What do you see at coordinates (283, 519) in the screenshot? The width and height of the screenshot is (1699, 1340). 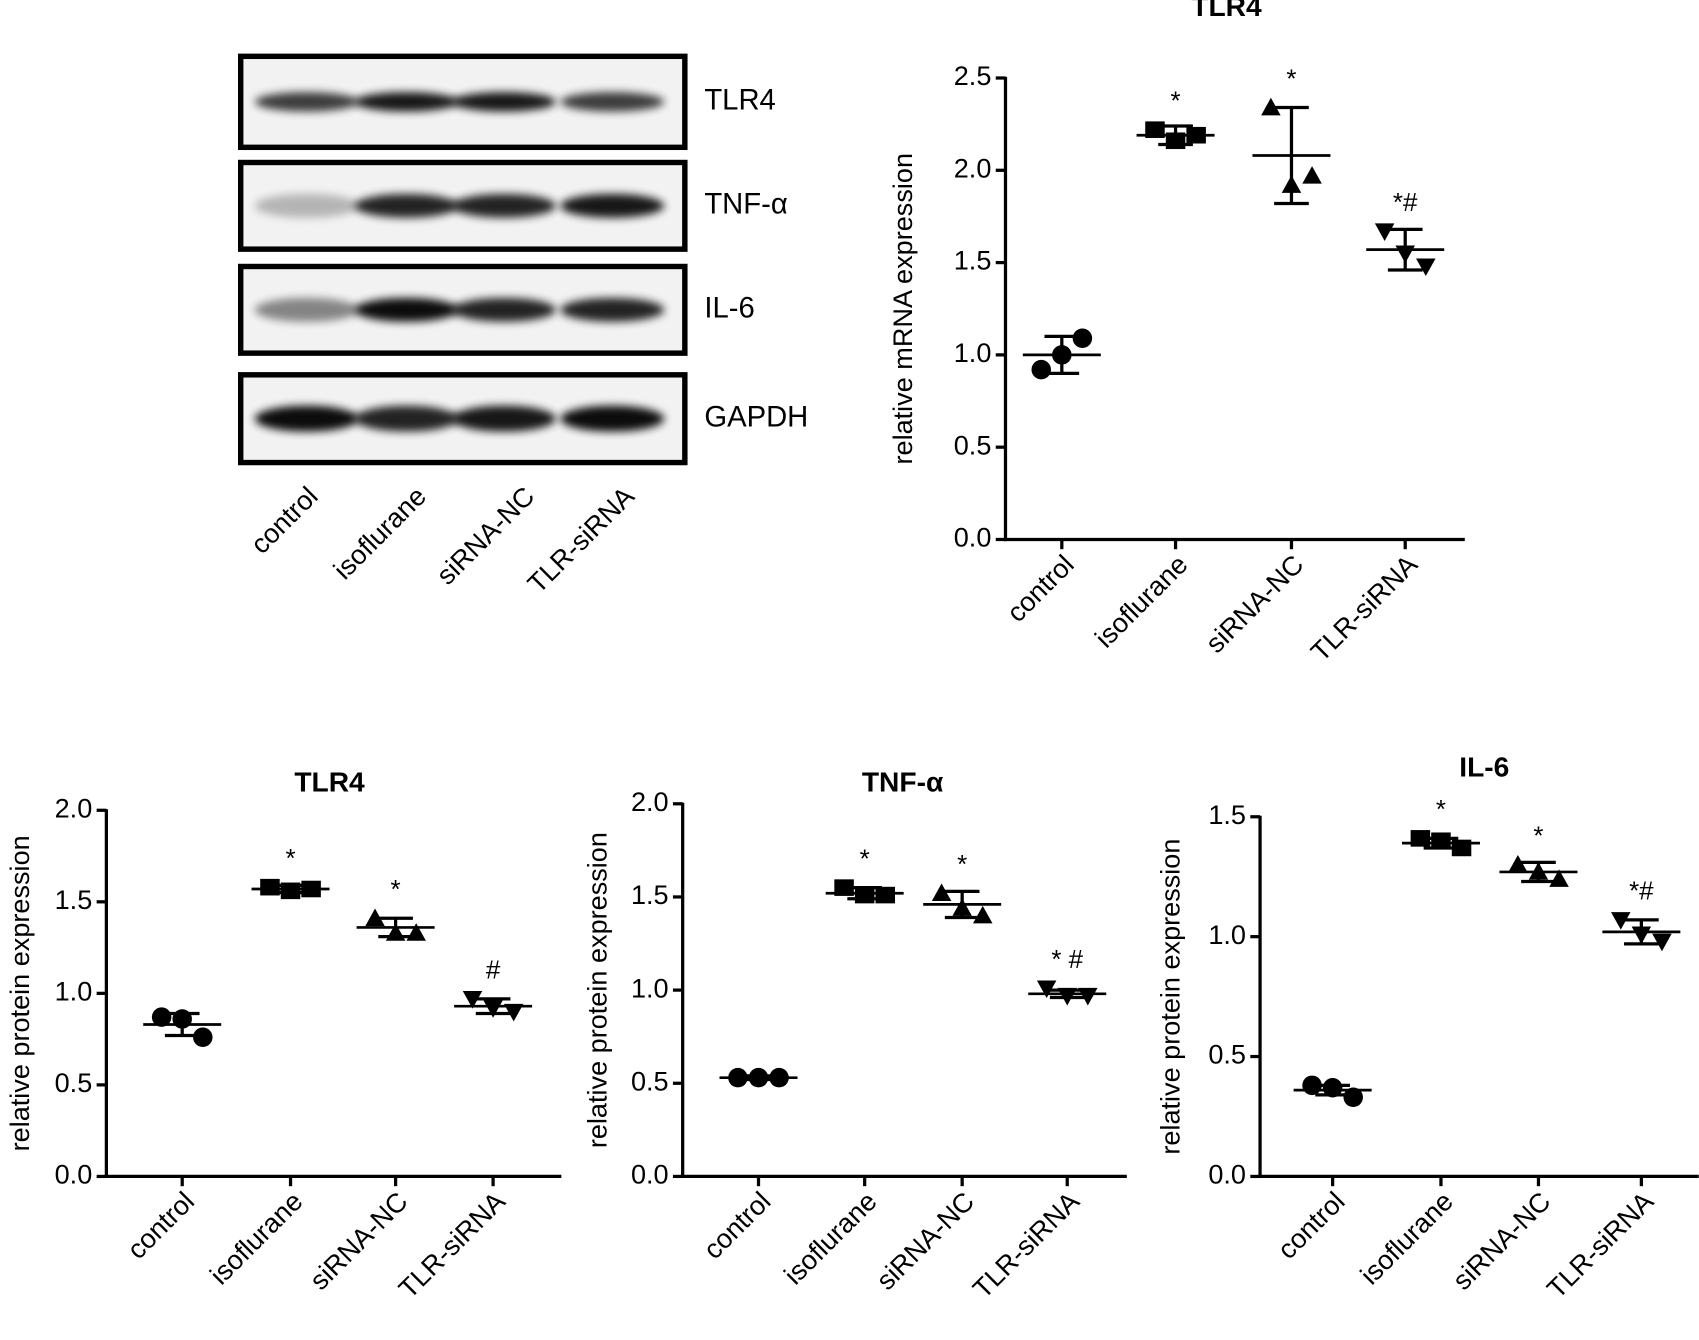 I see `lane-label: control` at bounding box center [283, 519].